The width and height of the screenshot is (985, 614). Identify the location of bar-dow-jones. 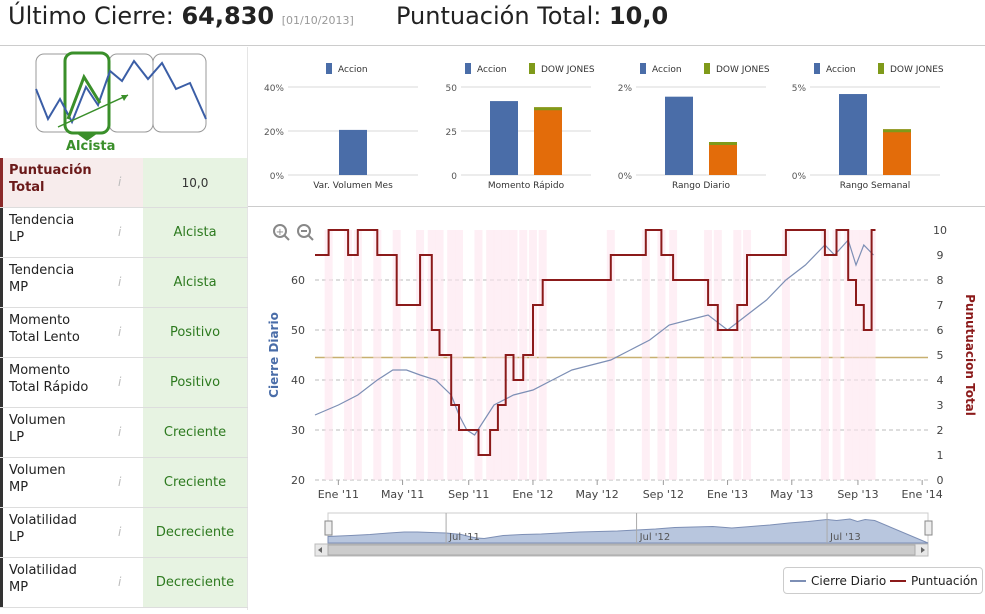
(723, 158).